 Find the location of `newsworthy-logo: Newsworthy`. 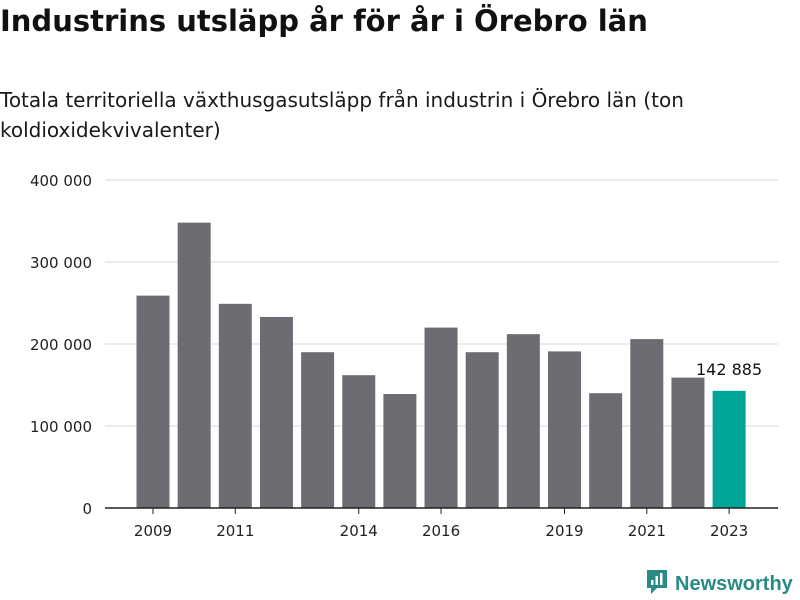

newsworthy-logo: Newsworthy is located at coordinates (719, 584).